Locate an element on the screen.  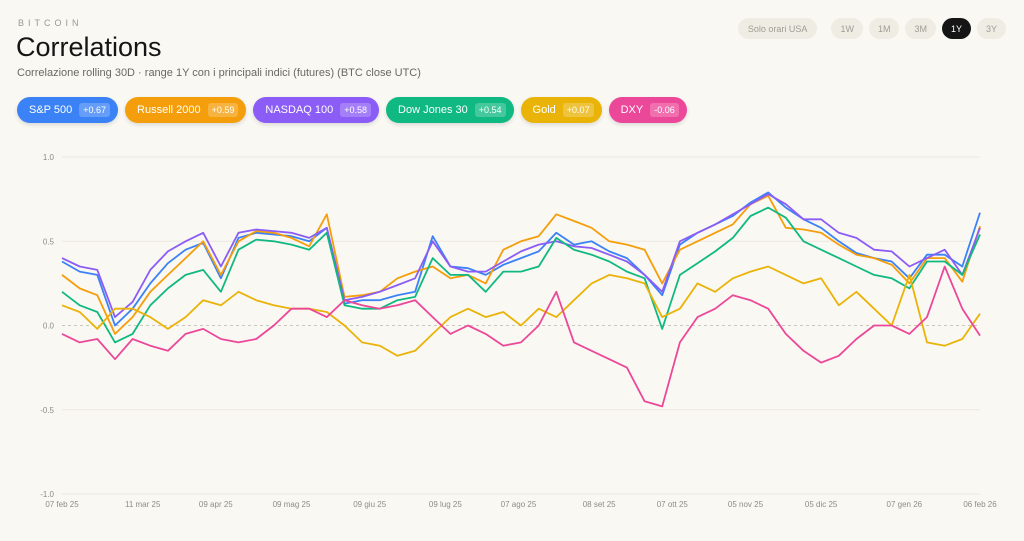
legend-label: Russell 2000 is located at coordinates (169, 110).